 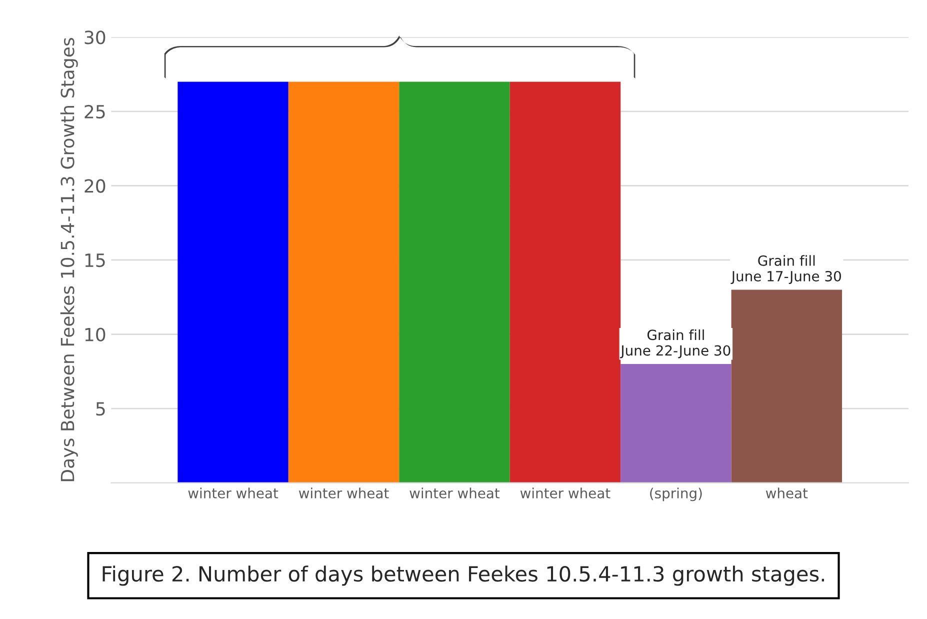 I want to click on x-tick-label: (spring), so click(x=676, y=495).